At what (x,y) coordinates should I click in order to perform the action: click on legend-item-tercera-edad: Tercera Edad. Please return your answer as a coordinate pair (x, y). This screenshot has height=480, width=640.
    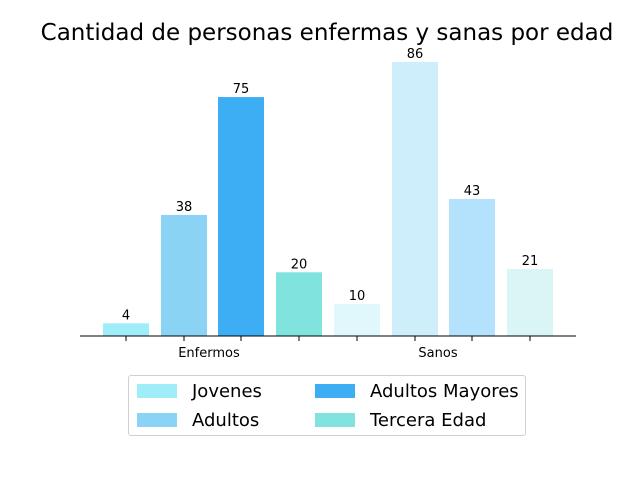
    Looking at the image, I should click on (401, 420).